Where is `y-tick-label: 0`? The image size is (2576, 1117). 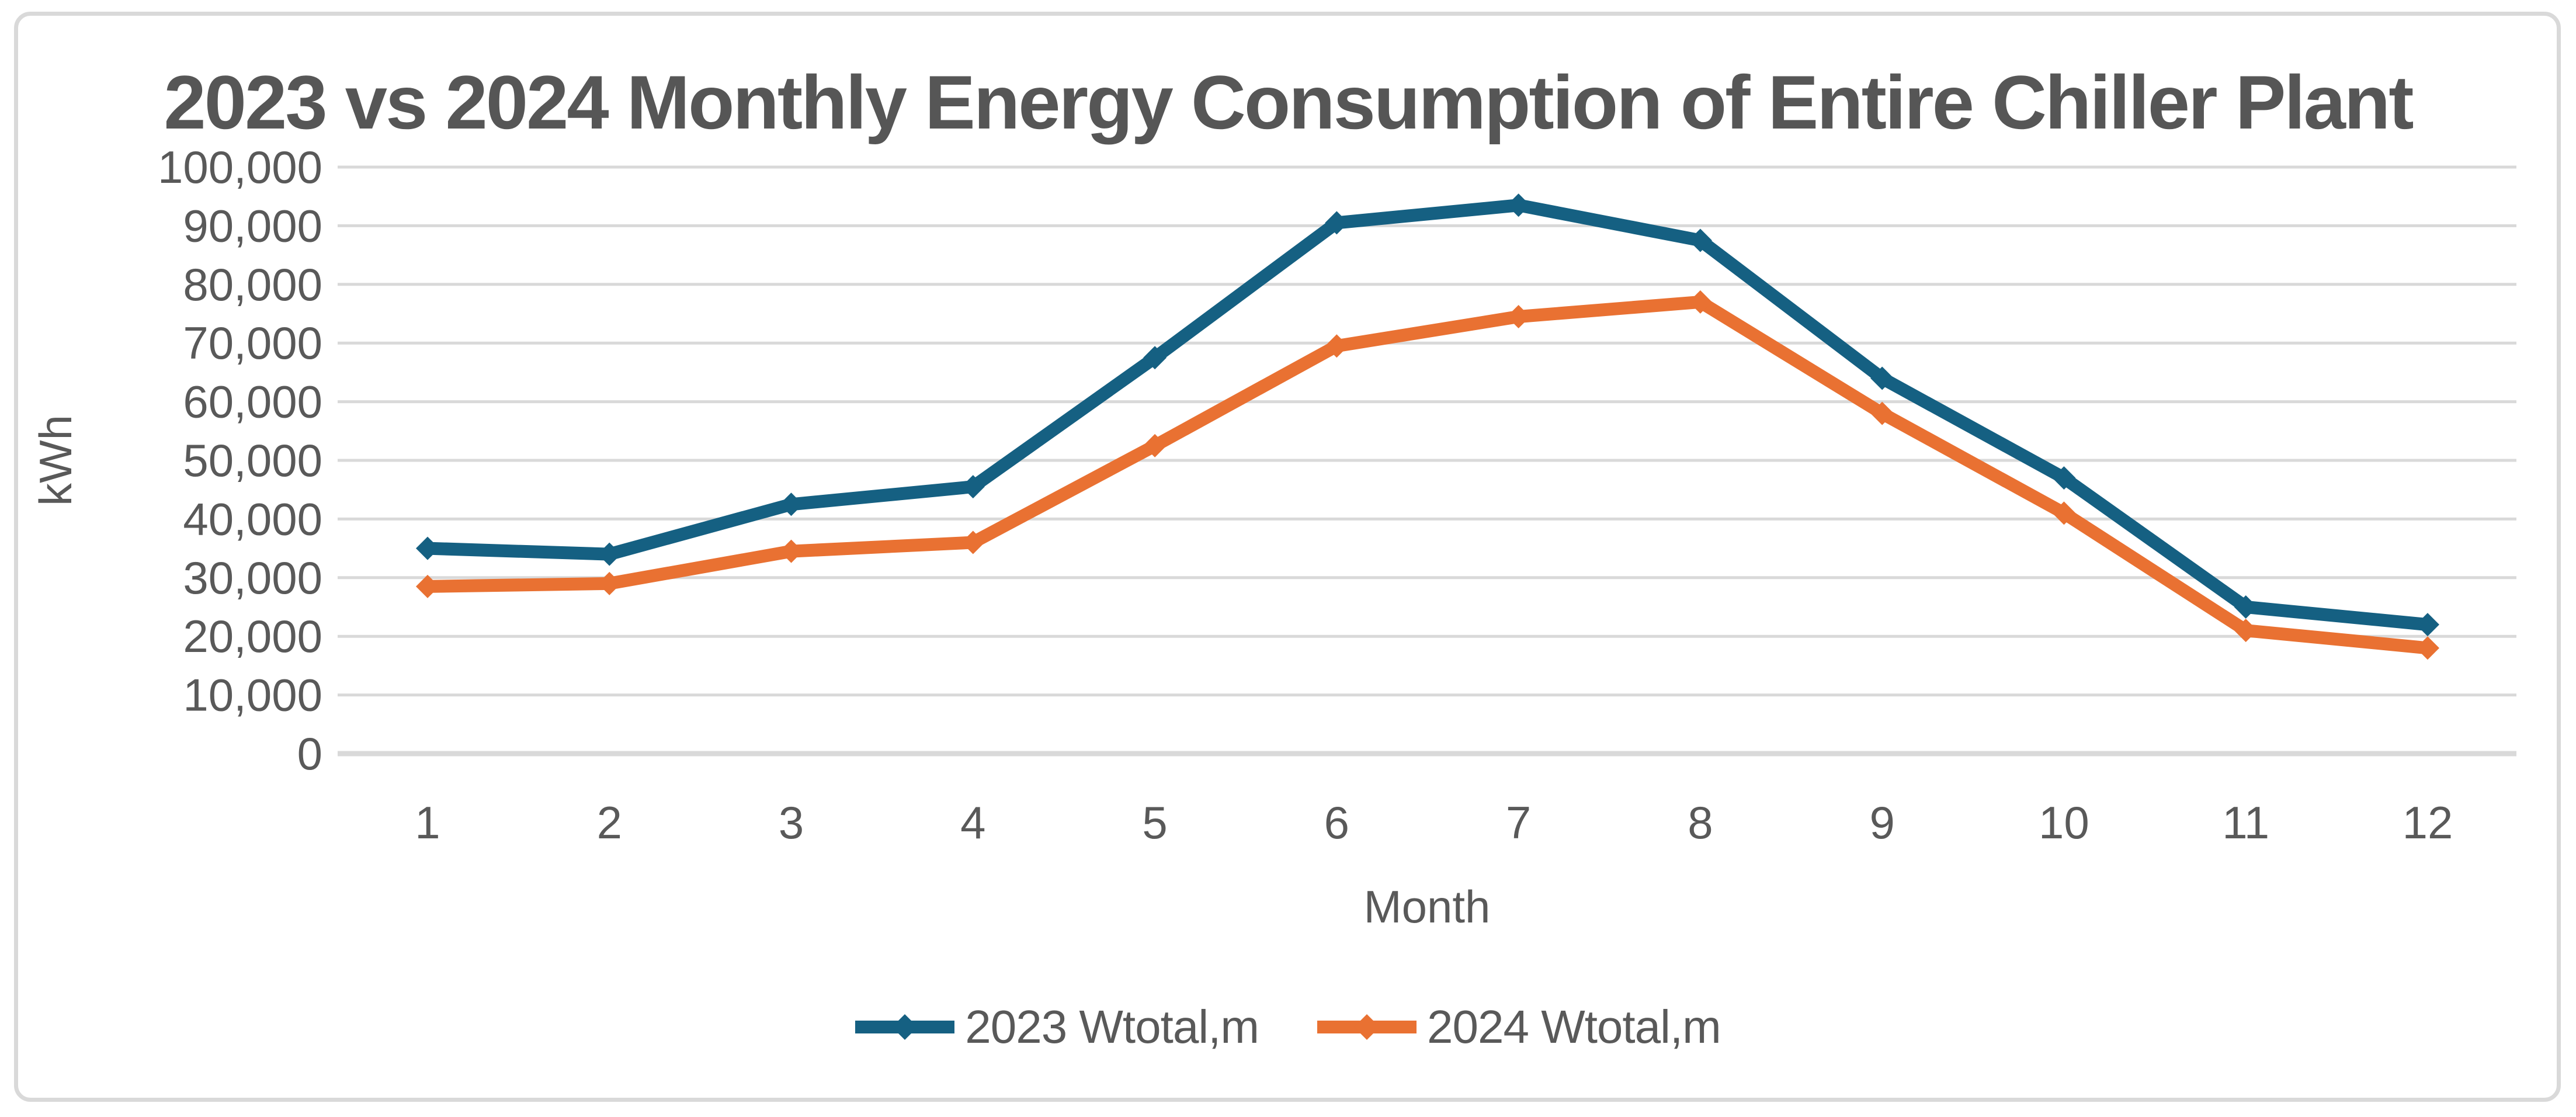
y-tick-label: 0 is located at coordinates (309, 753).